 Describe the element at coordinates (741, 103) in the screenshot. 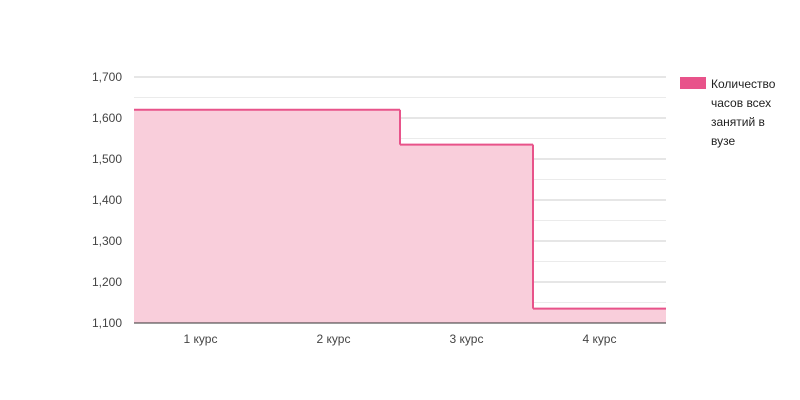

I see `legend-label-line: часов всех` at that location.